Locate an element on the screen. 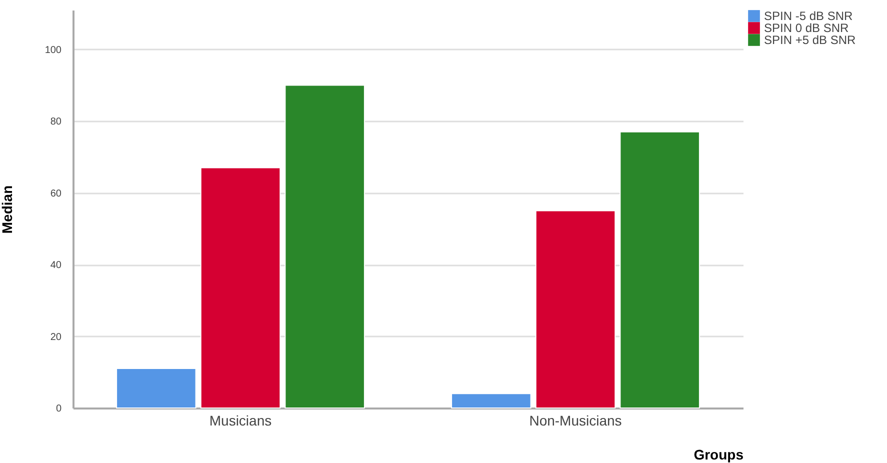 This screenshot has height=463, width=887. y-tick-label: 60 is located at coordinates (56, 194).